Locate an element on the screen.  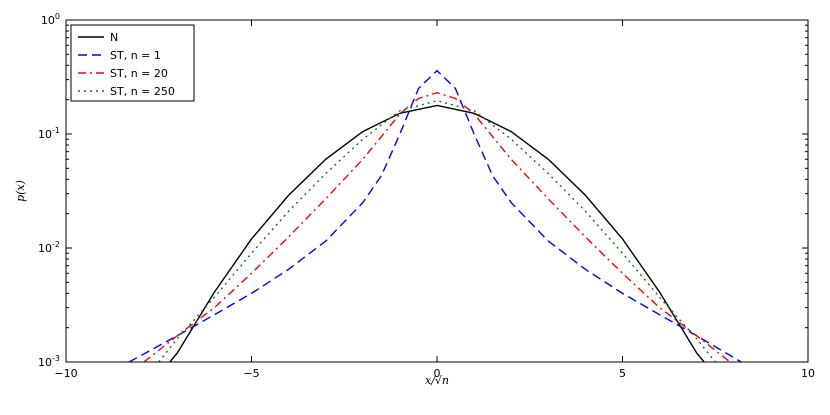
legend-label-2: ST, n = 20 is located at coordinates (139, 73).